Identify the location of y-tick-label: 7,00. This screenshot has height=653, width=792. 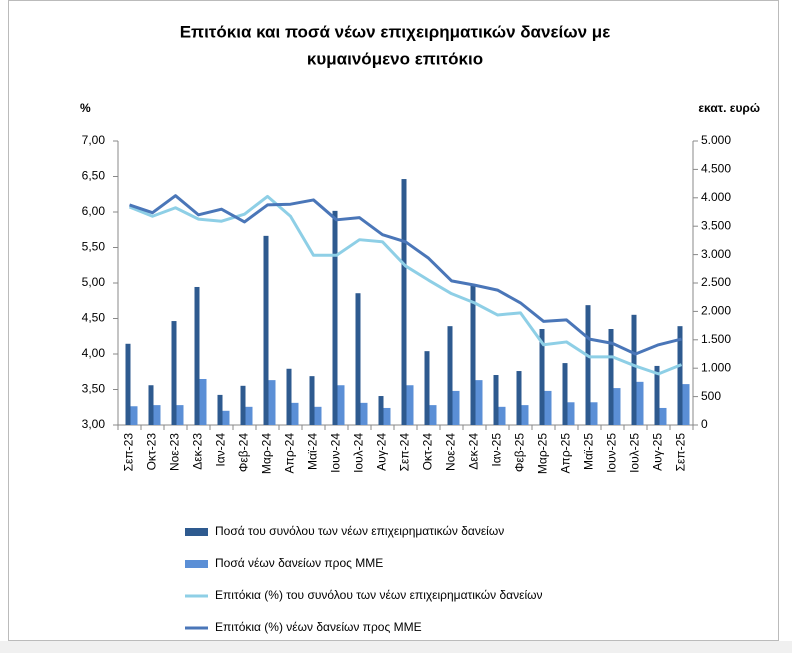
(94, 140).